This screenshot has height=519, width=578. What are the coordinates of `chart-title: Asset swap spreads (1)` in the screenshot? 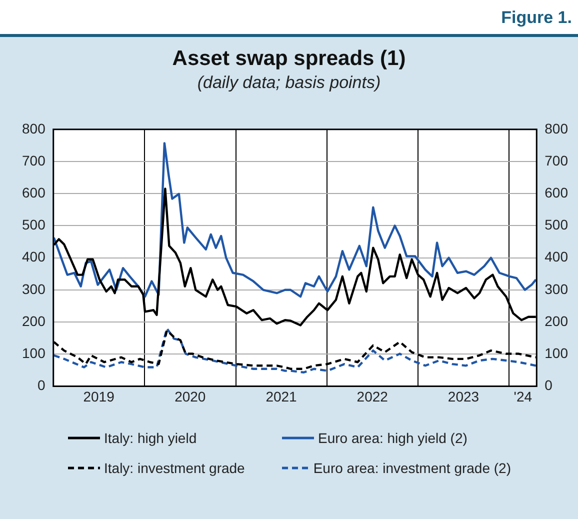 It's located at (289, 59).